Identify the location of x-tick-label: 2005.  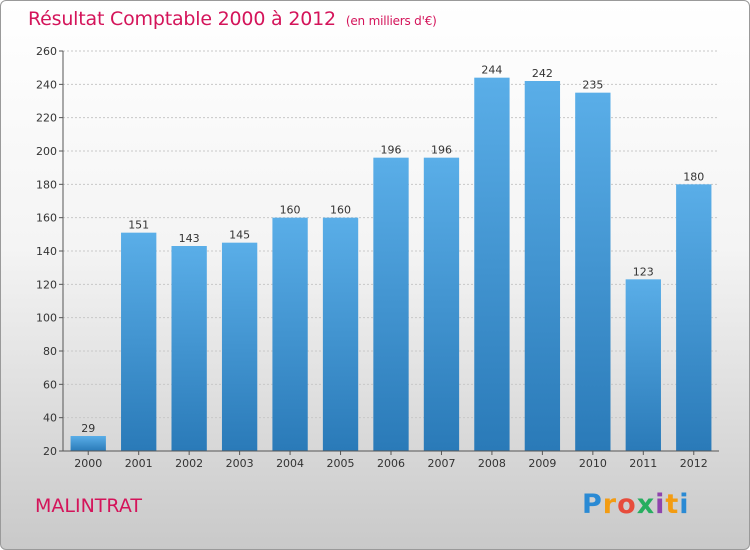
(341, 463).